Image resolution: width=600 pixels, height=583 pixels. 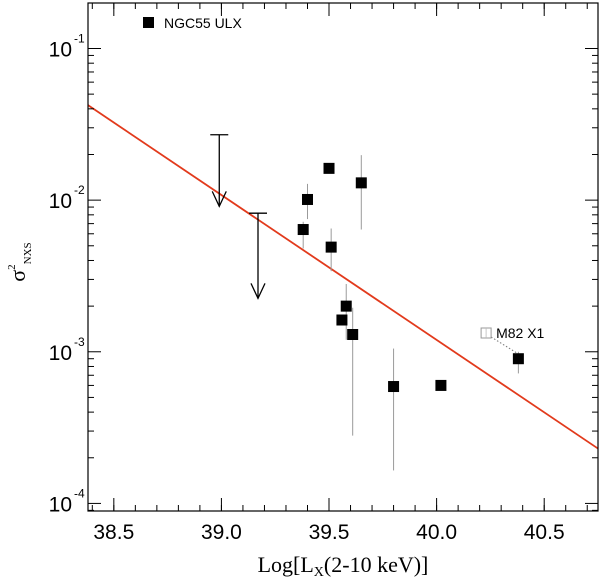 I want to click on x-axis-label: Log[LX(2-10 keV)], so click(x=343, y=566).